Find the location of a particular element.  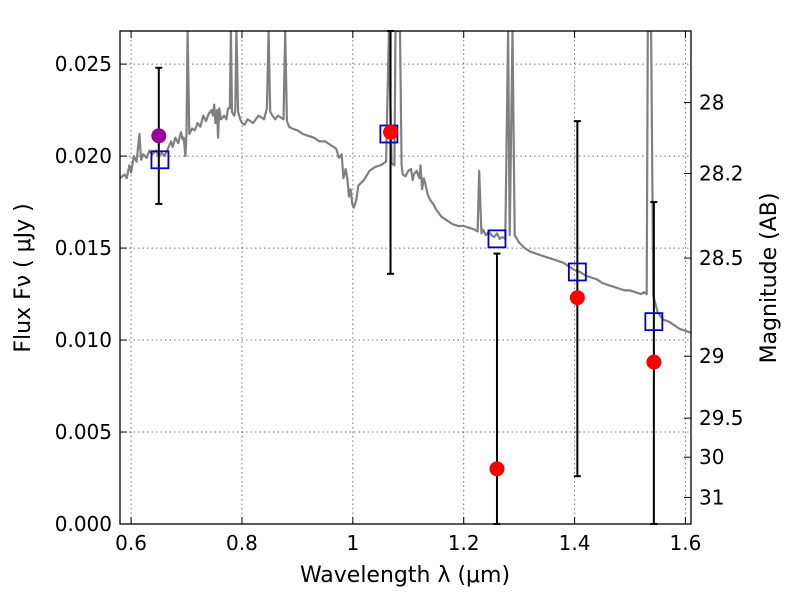

x-tick-label: 1 is located at coordinates (352, 543).